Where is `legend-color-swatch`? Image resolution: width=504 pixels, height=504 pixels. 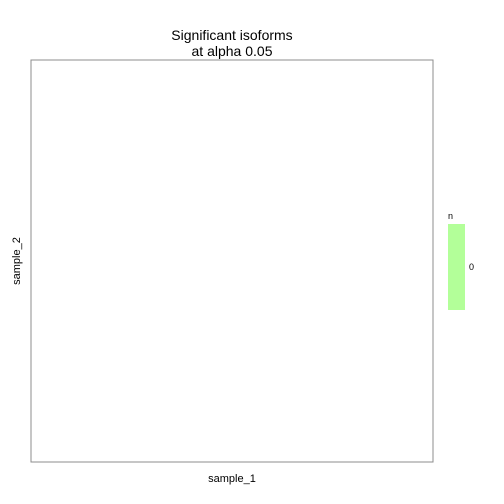 legend-color-swatch is located at coordinates (456, 267).